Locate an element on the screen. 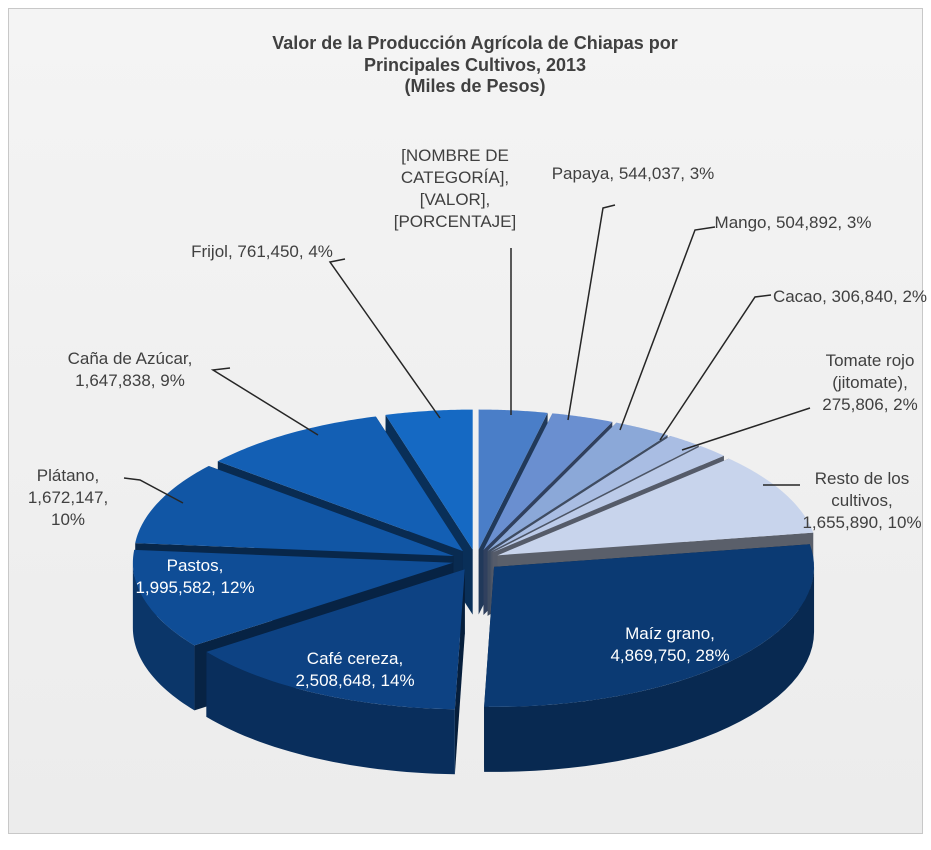 The height and width of the screenshot is (850, 931). data-label: Mango, 504,892, 3% is located at coordinates (793, 222).